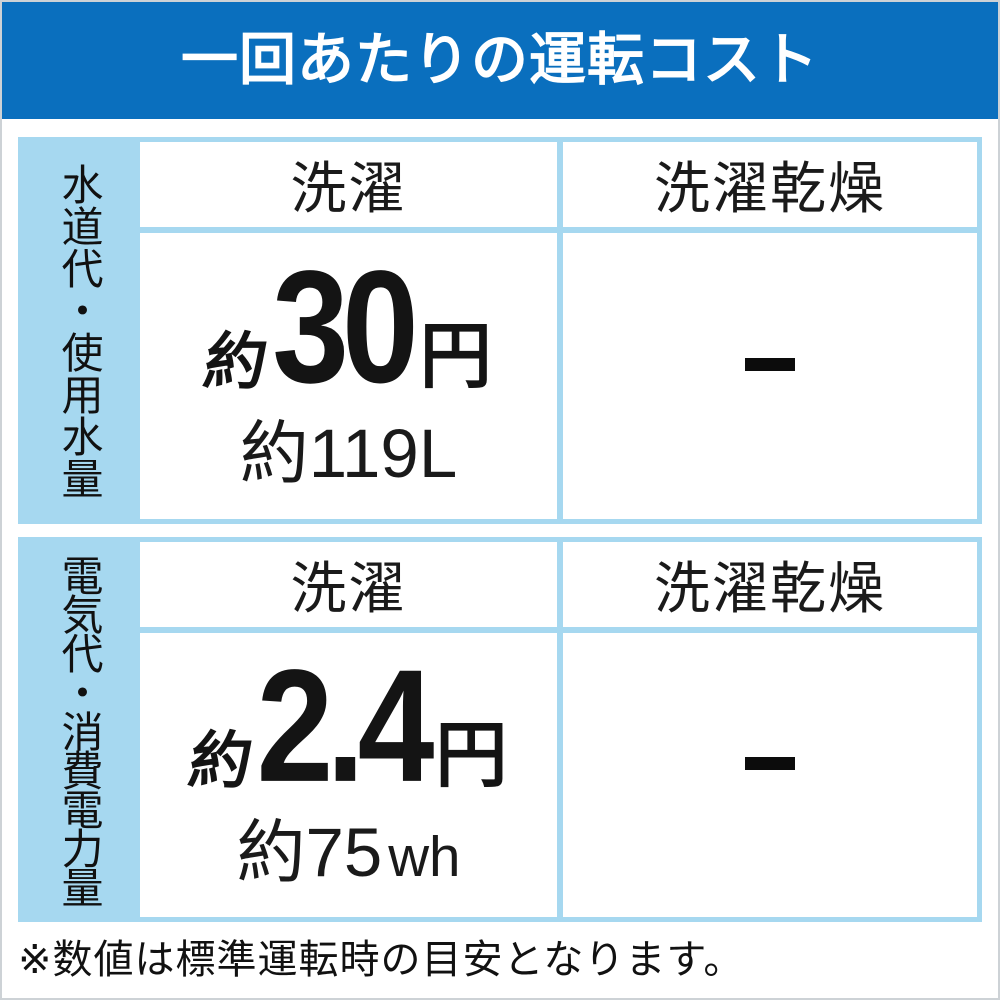 The width and height of the screenshot is (1000, 1000). I want to click on water-usage-sub-value: 約119L, so click(348, 453).